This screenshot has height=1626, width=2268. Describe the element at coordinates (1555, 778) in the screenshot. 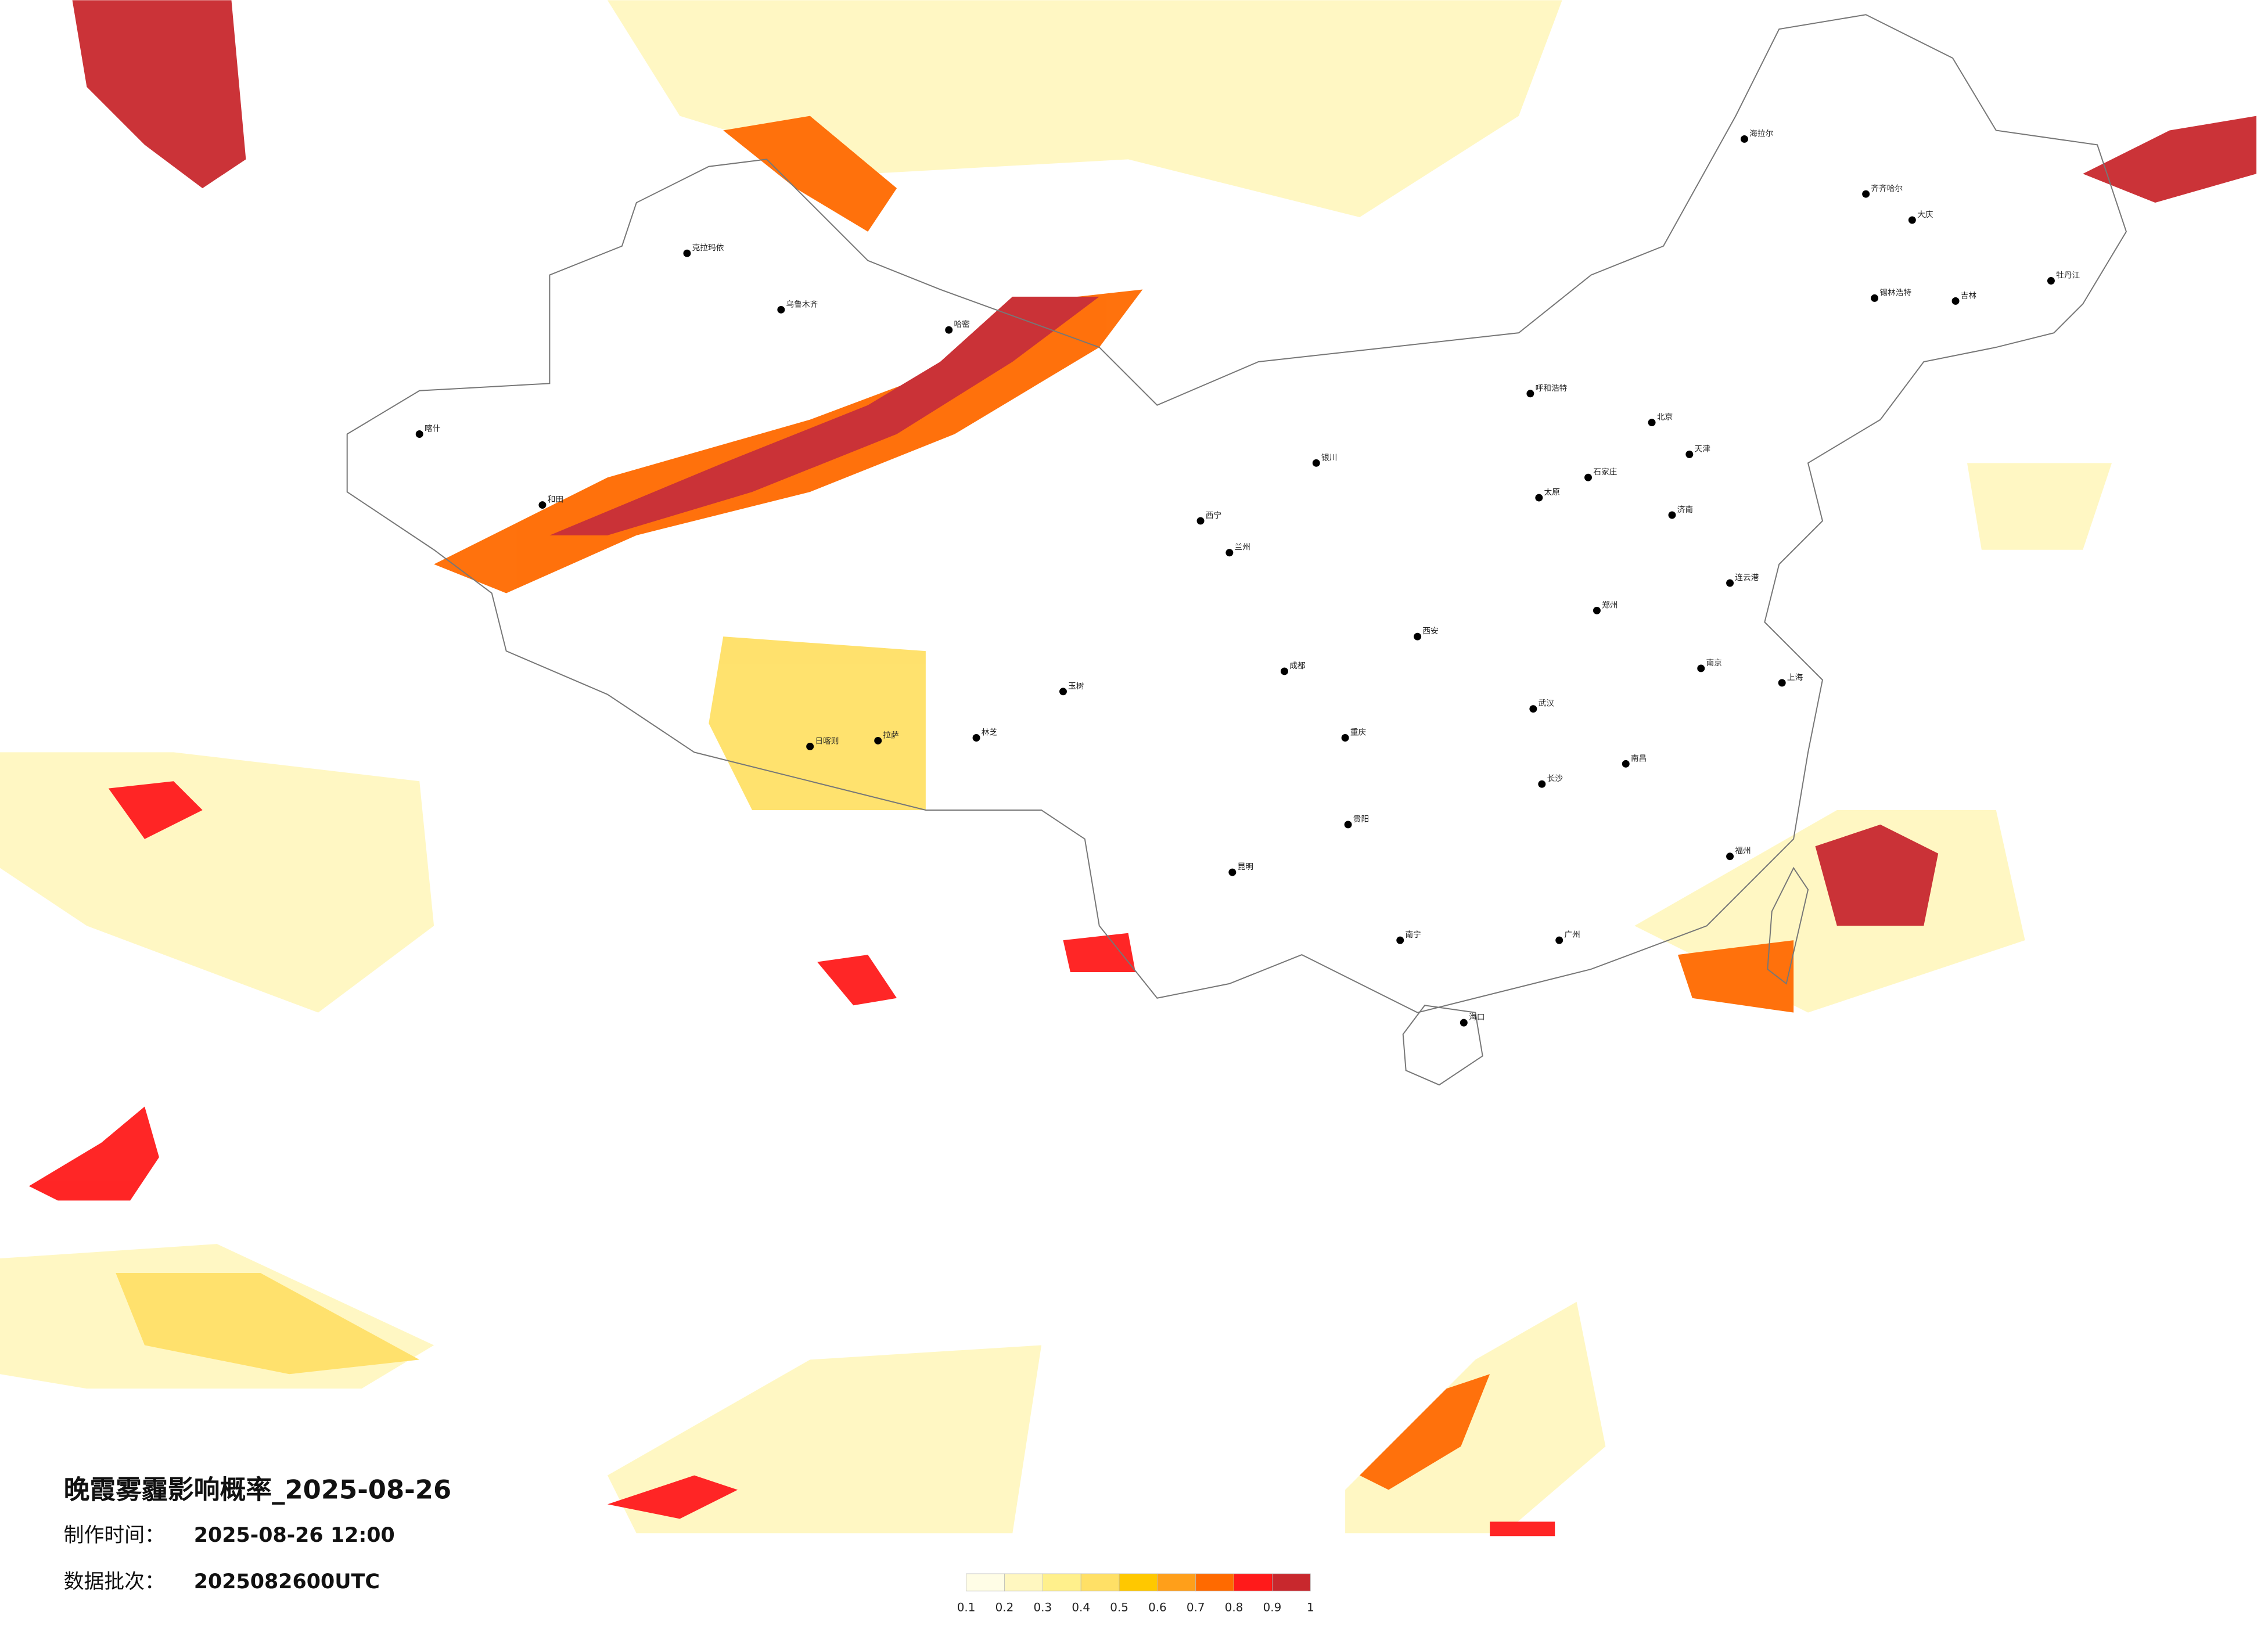

I see `city-label: 长沙` at that location.